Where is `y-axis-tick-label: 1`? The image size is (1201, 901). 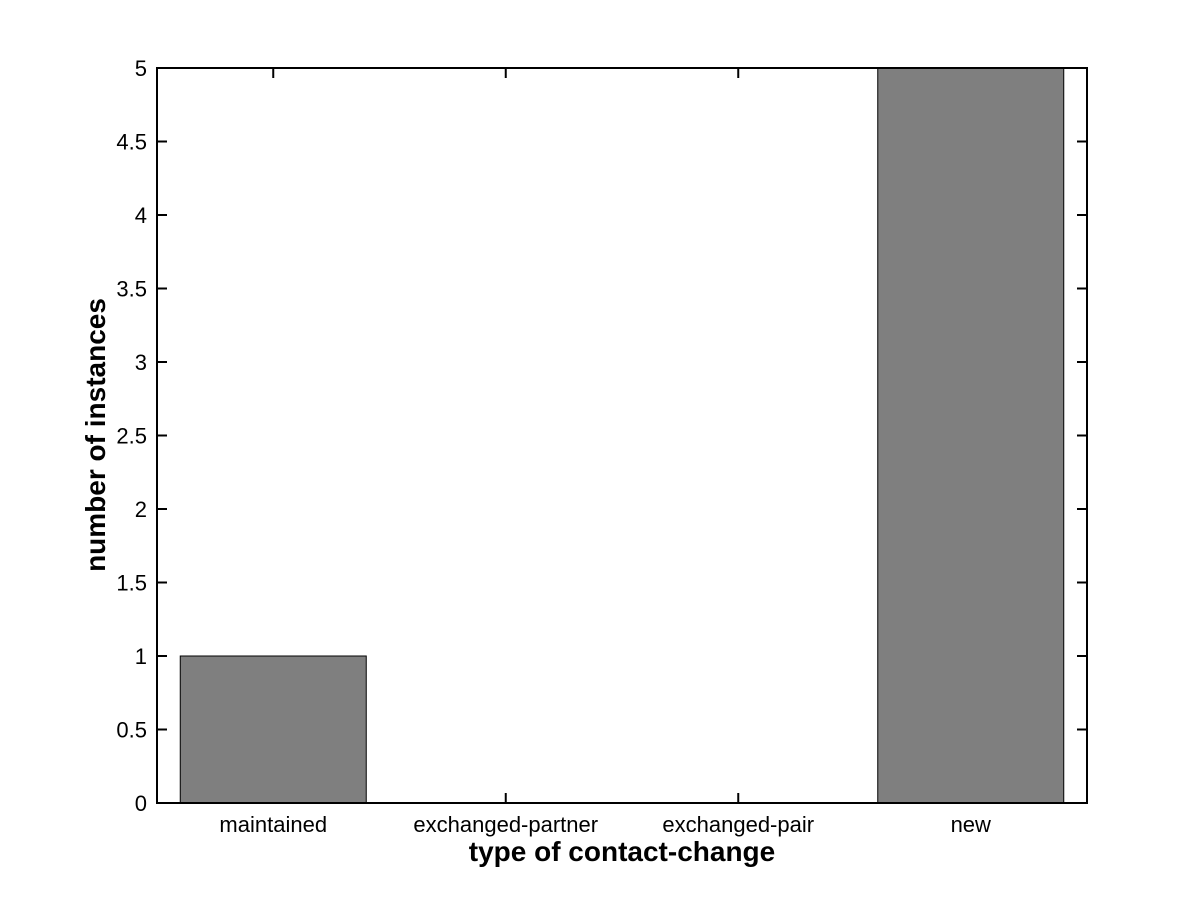 y-axis-tick-label: 1 is located at coordinates (141, 656).